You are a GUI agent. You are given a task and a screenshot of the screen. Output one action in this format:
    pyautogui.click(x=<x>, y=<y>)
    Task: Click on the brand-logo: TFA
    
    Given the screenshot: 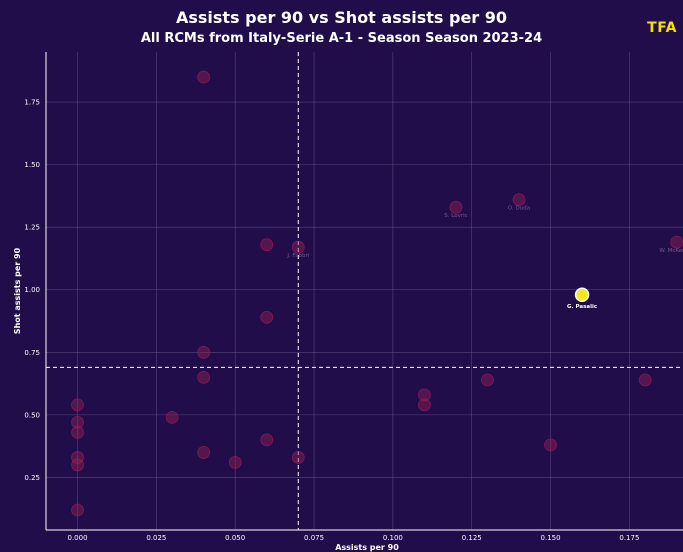 What is the action you would take?
    pyautogui.click(x=662, y=28)
    